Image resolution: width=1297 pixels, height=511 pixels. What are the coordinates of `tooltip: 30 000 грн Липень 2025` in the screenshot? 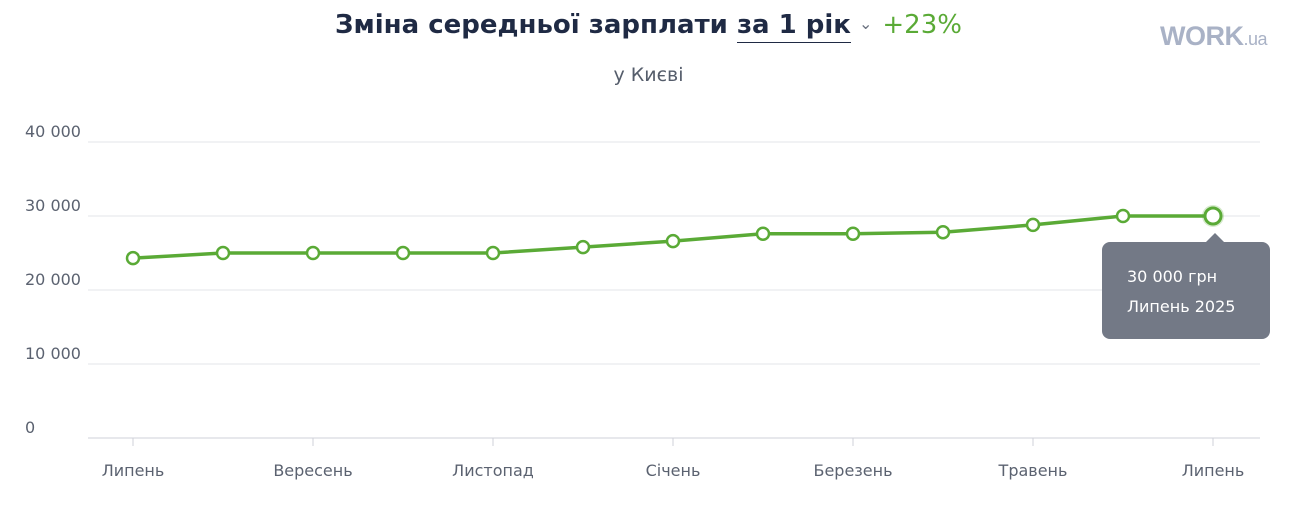 It's located at (1186, 286).